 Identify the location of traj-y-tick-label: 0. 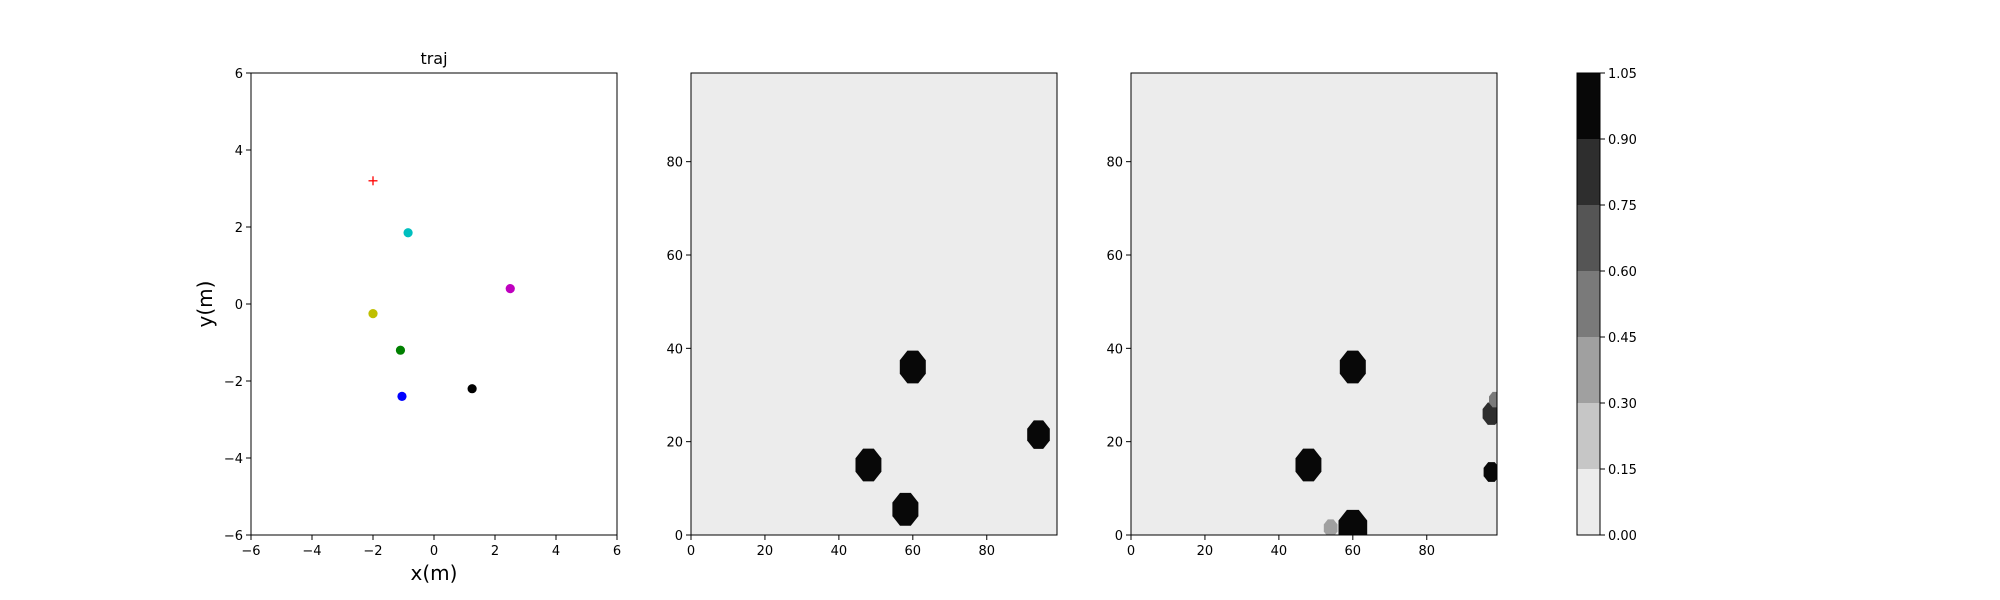
(239, 305).